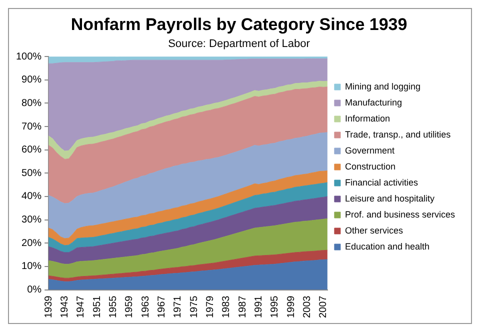 The height and width of the screenshot is (332, 480). What do you see at coordinates (398, 134) in the screenshot?
I see `legend-label: Trade, transp., and utilities` at bounding box center [398, 134].